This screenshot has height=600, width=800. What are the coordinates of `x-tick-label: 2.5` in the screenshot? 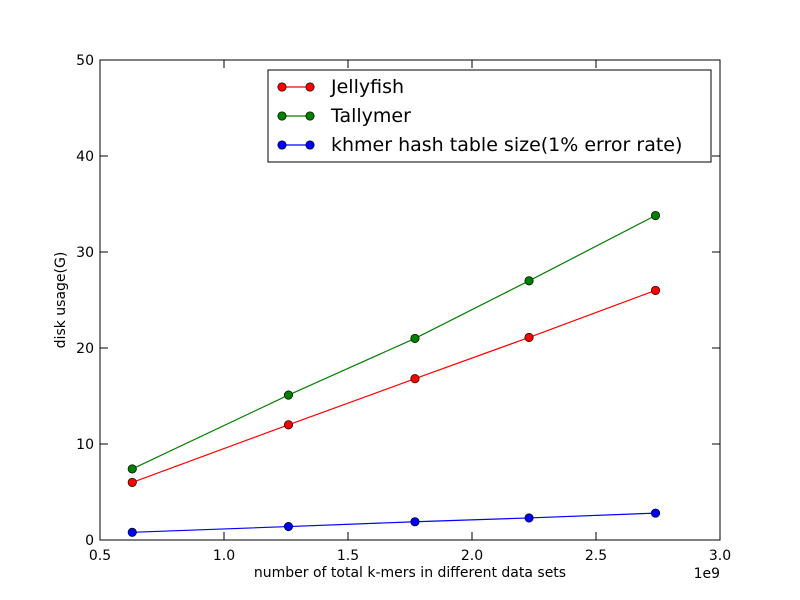 It's located at (596, 556).